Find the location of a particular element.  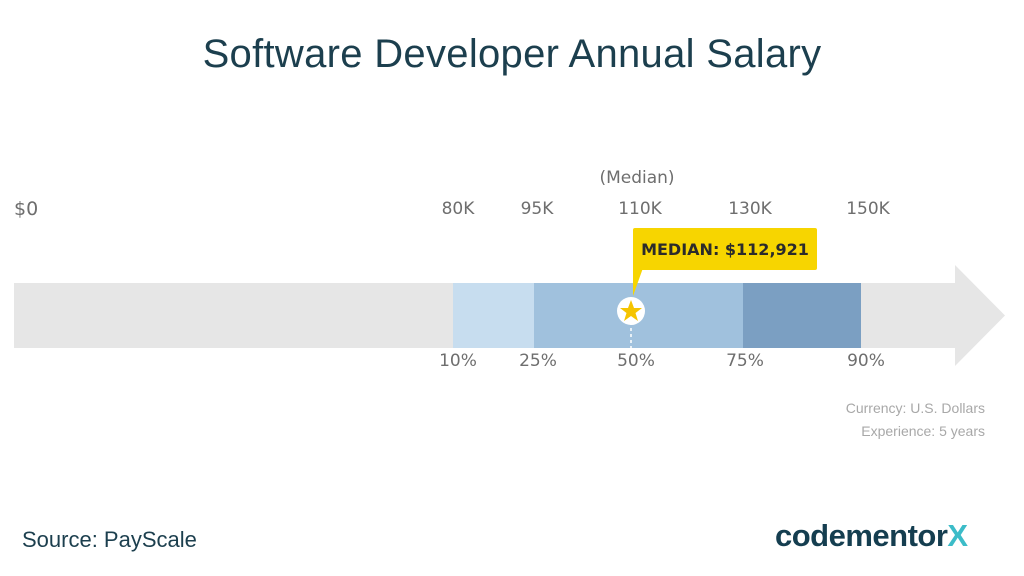

percentile-label: 10% is located at coordinates (458, 361).